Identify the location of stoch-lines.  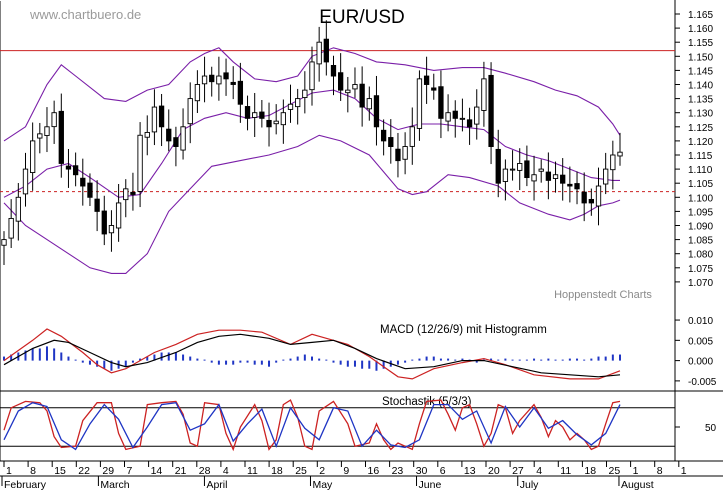
(312, 425).